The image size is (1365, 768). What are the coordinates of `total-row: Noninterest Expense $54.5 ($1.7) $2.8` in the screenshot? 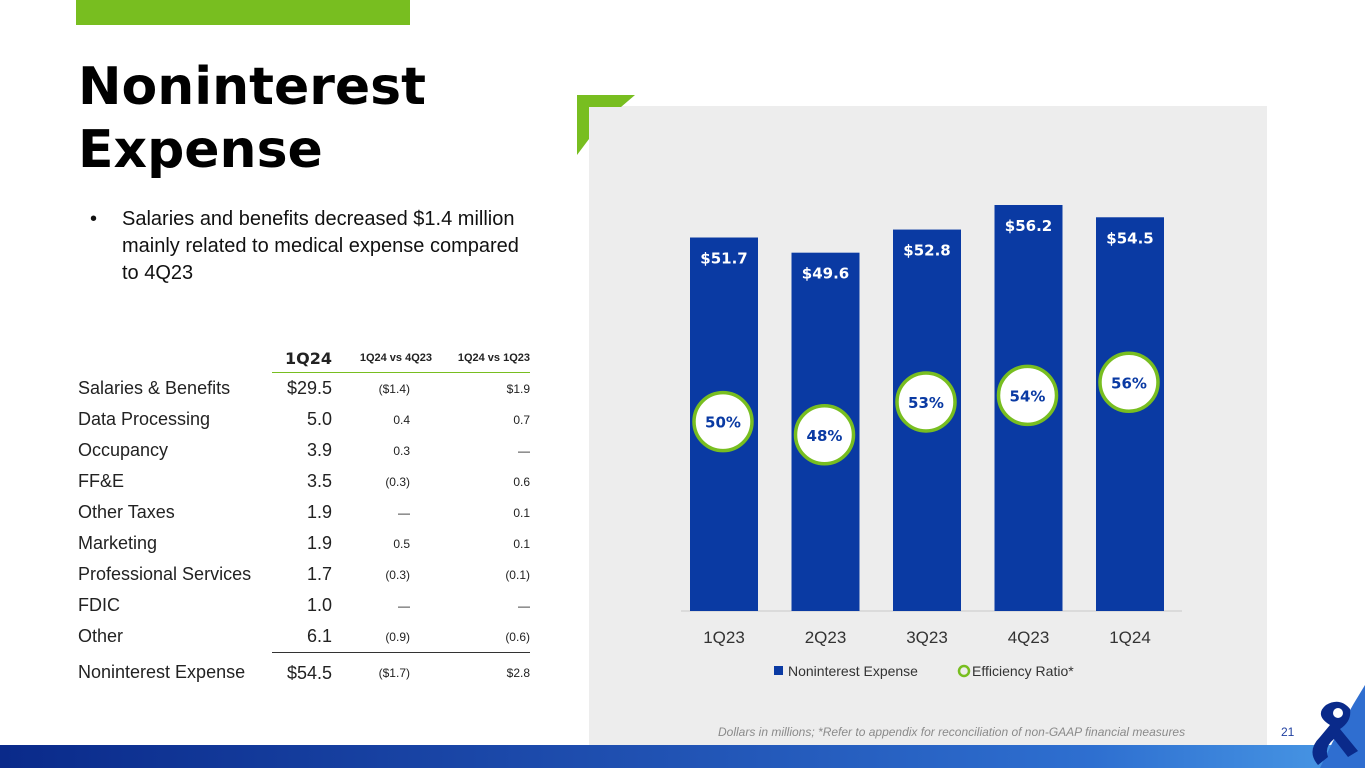 It's located at (302, 673).